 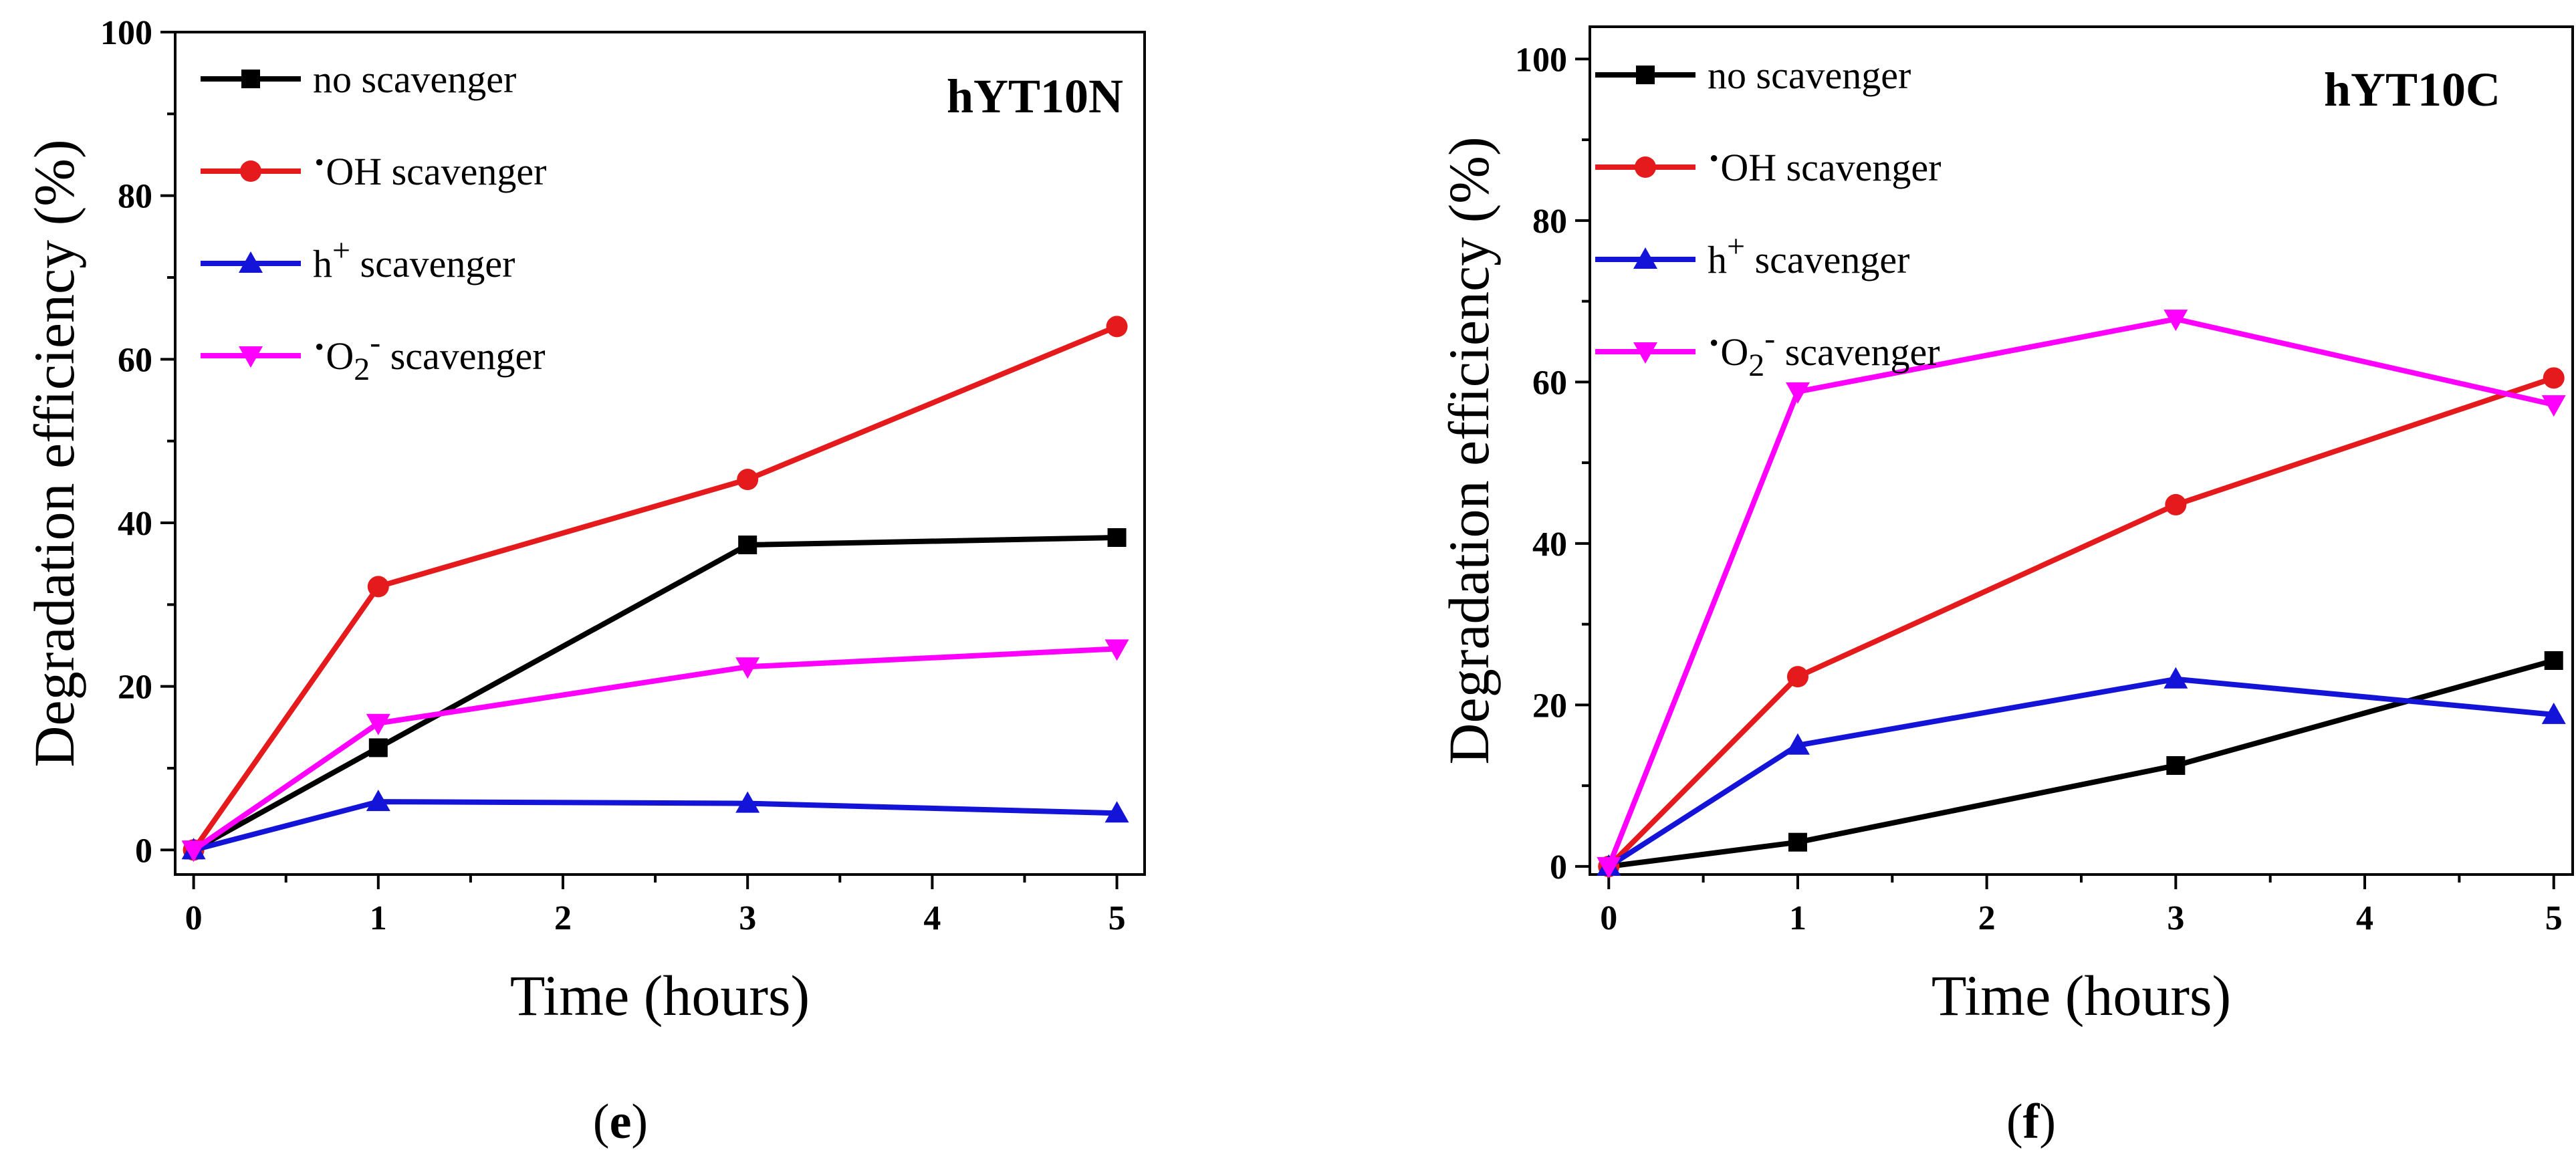 What do you see at coordinates (747, 918) in the screenshot?
I see `x-tick-label: 3` at bounding box center [747, 918].